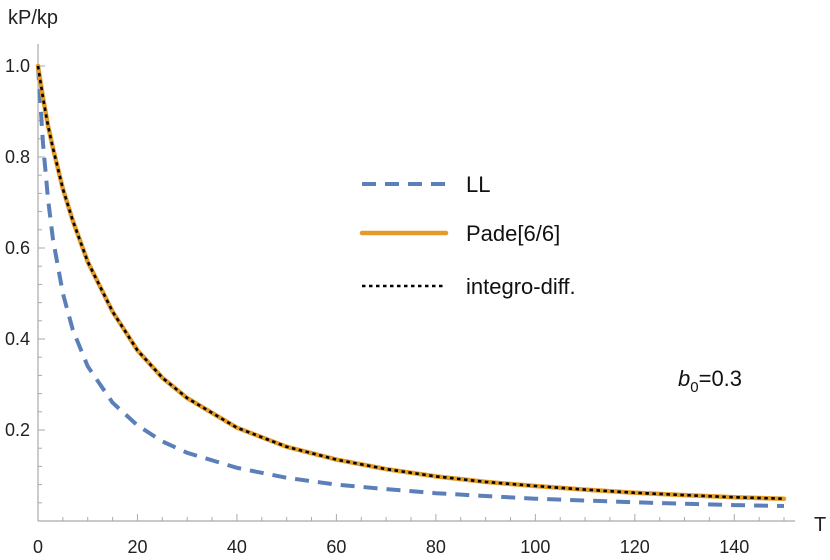 This screenshot has height=560, width=830. Describe the element at coordinates (336, 547) in the screenshot. I see `x-tick-label: 60` at that location.